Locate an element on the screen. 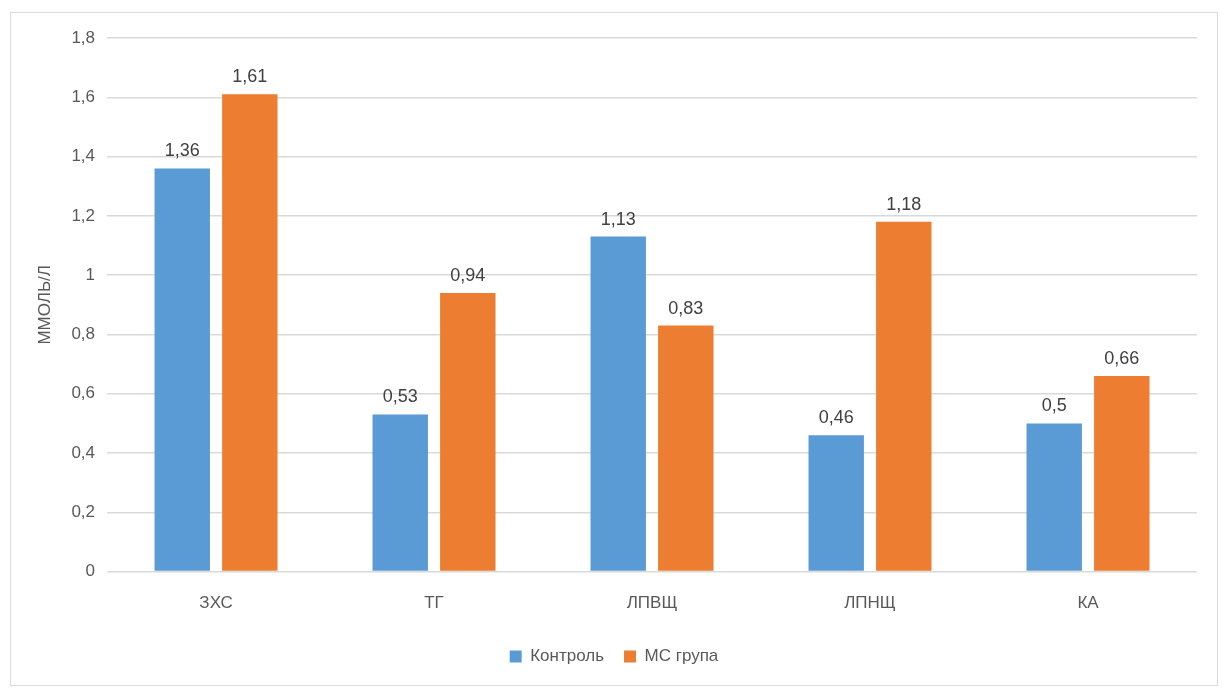 The image size is (1232, 691). y-tick-label: 0,4 is located at coordinates (83, 452).